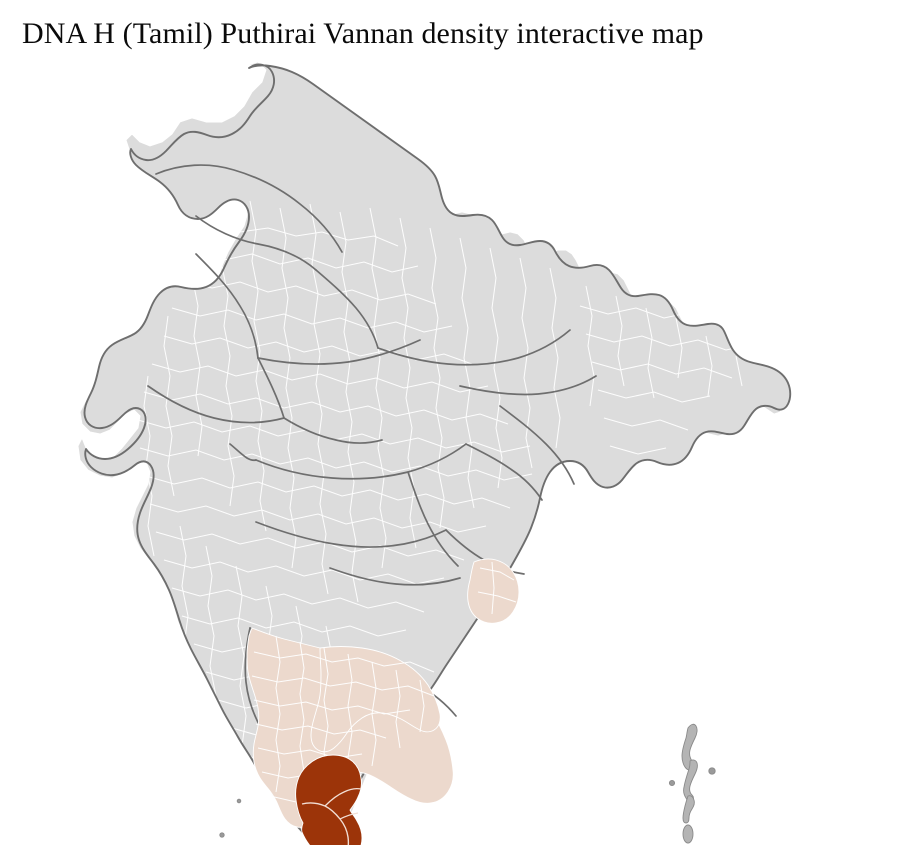 The width and height of the screenshot is (905, 845). I want to click on state-border-himachal-punjab, so click(256, 243).